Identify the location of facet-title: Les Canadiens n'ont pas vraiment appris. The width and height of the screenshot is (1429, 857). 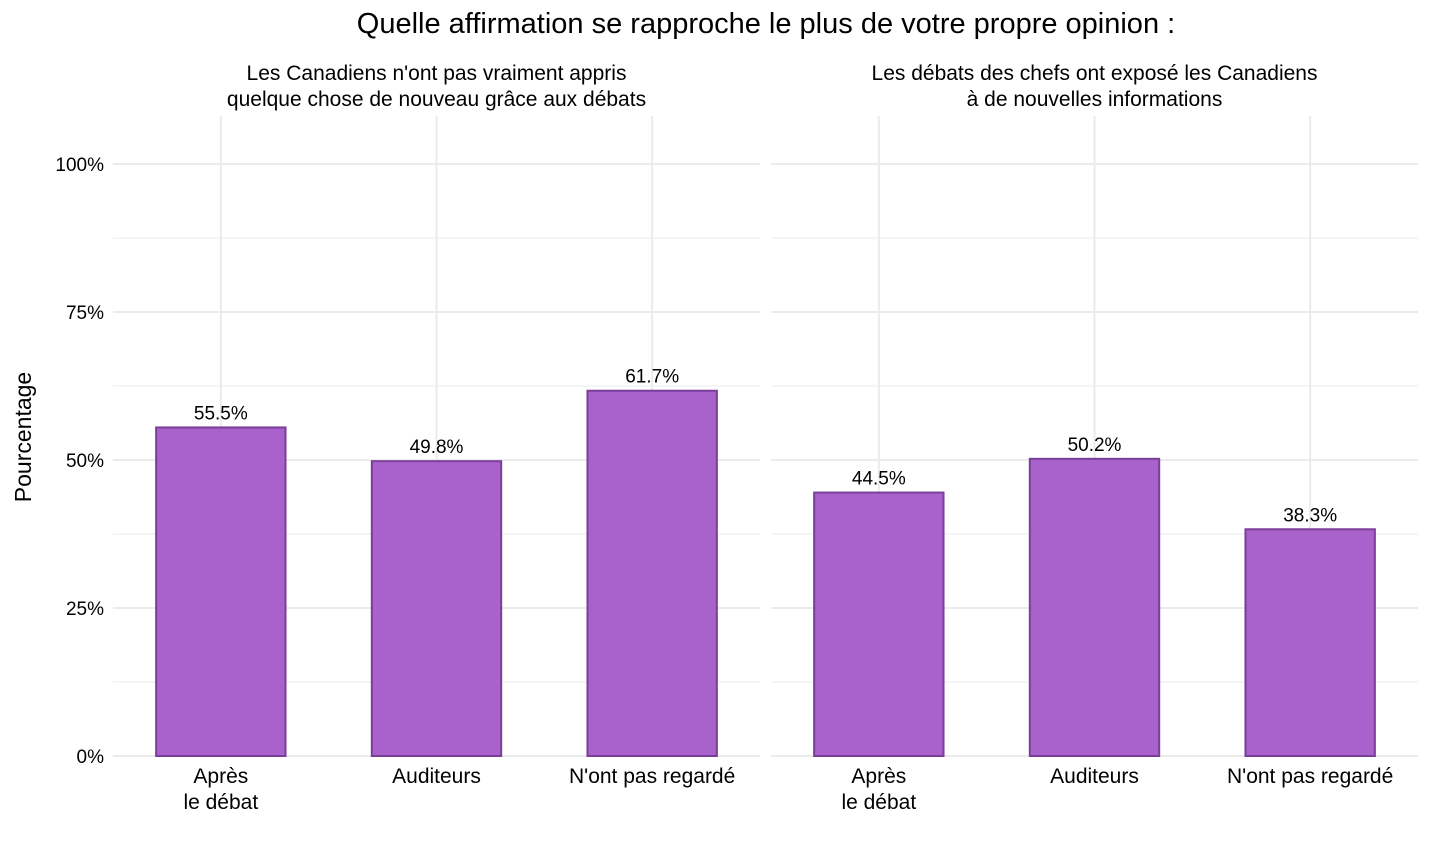
(437, 73).